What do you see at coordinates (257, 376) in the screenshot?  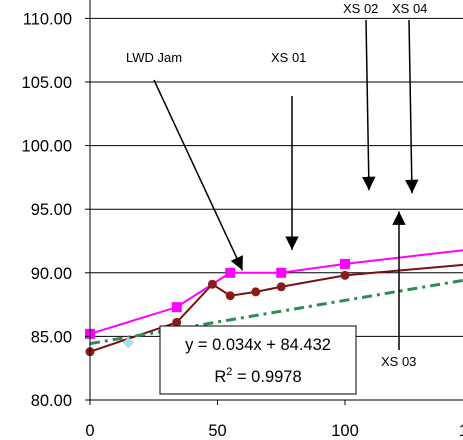 I see `trendline-r-squared: R2 = 0.9978` at bounding box center [257, 376].